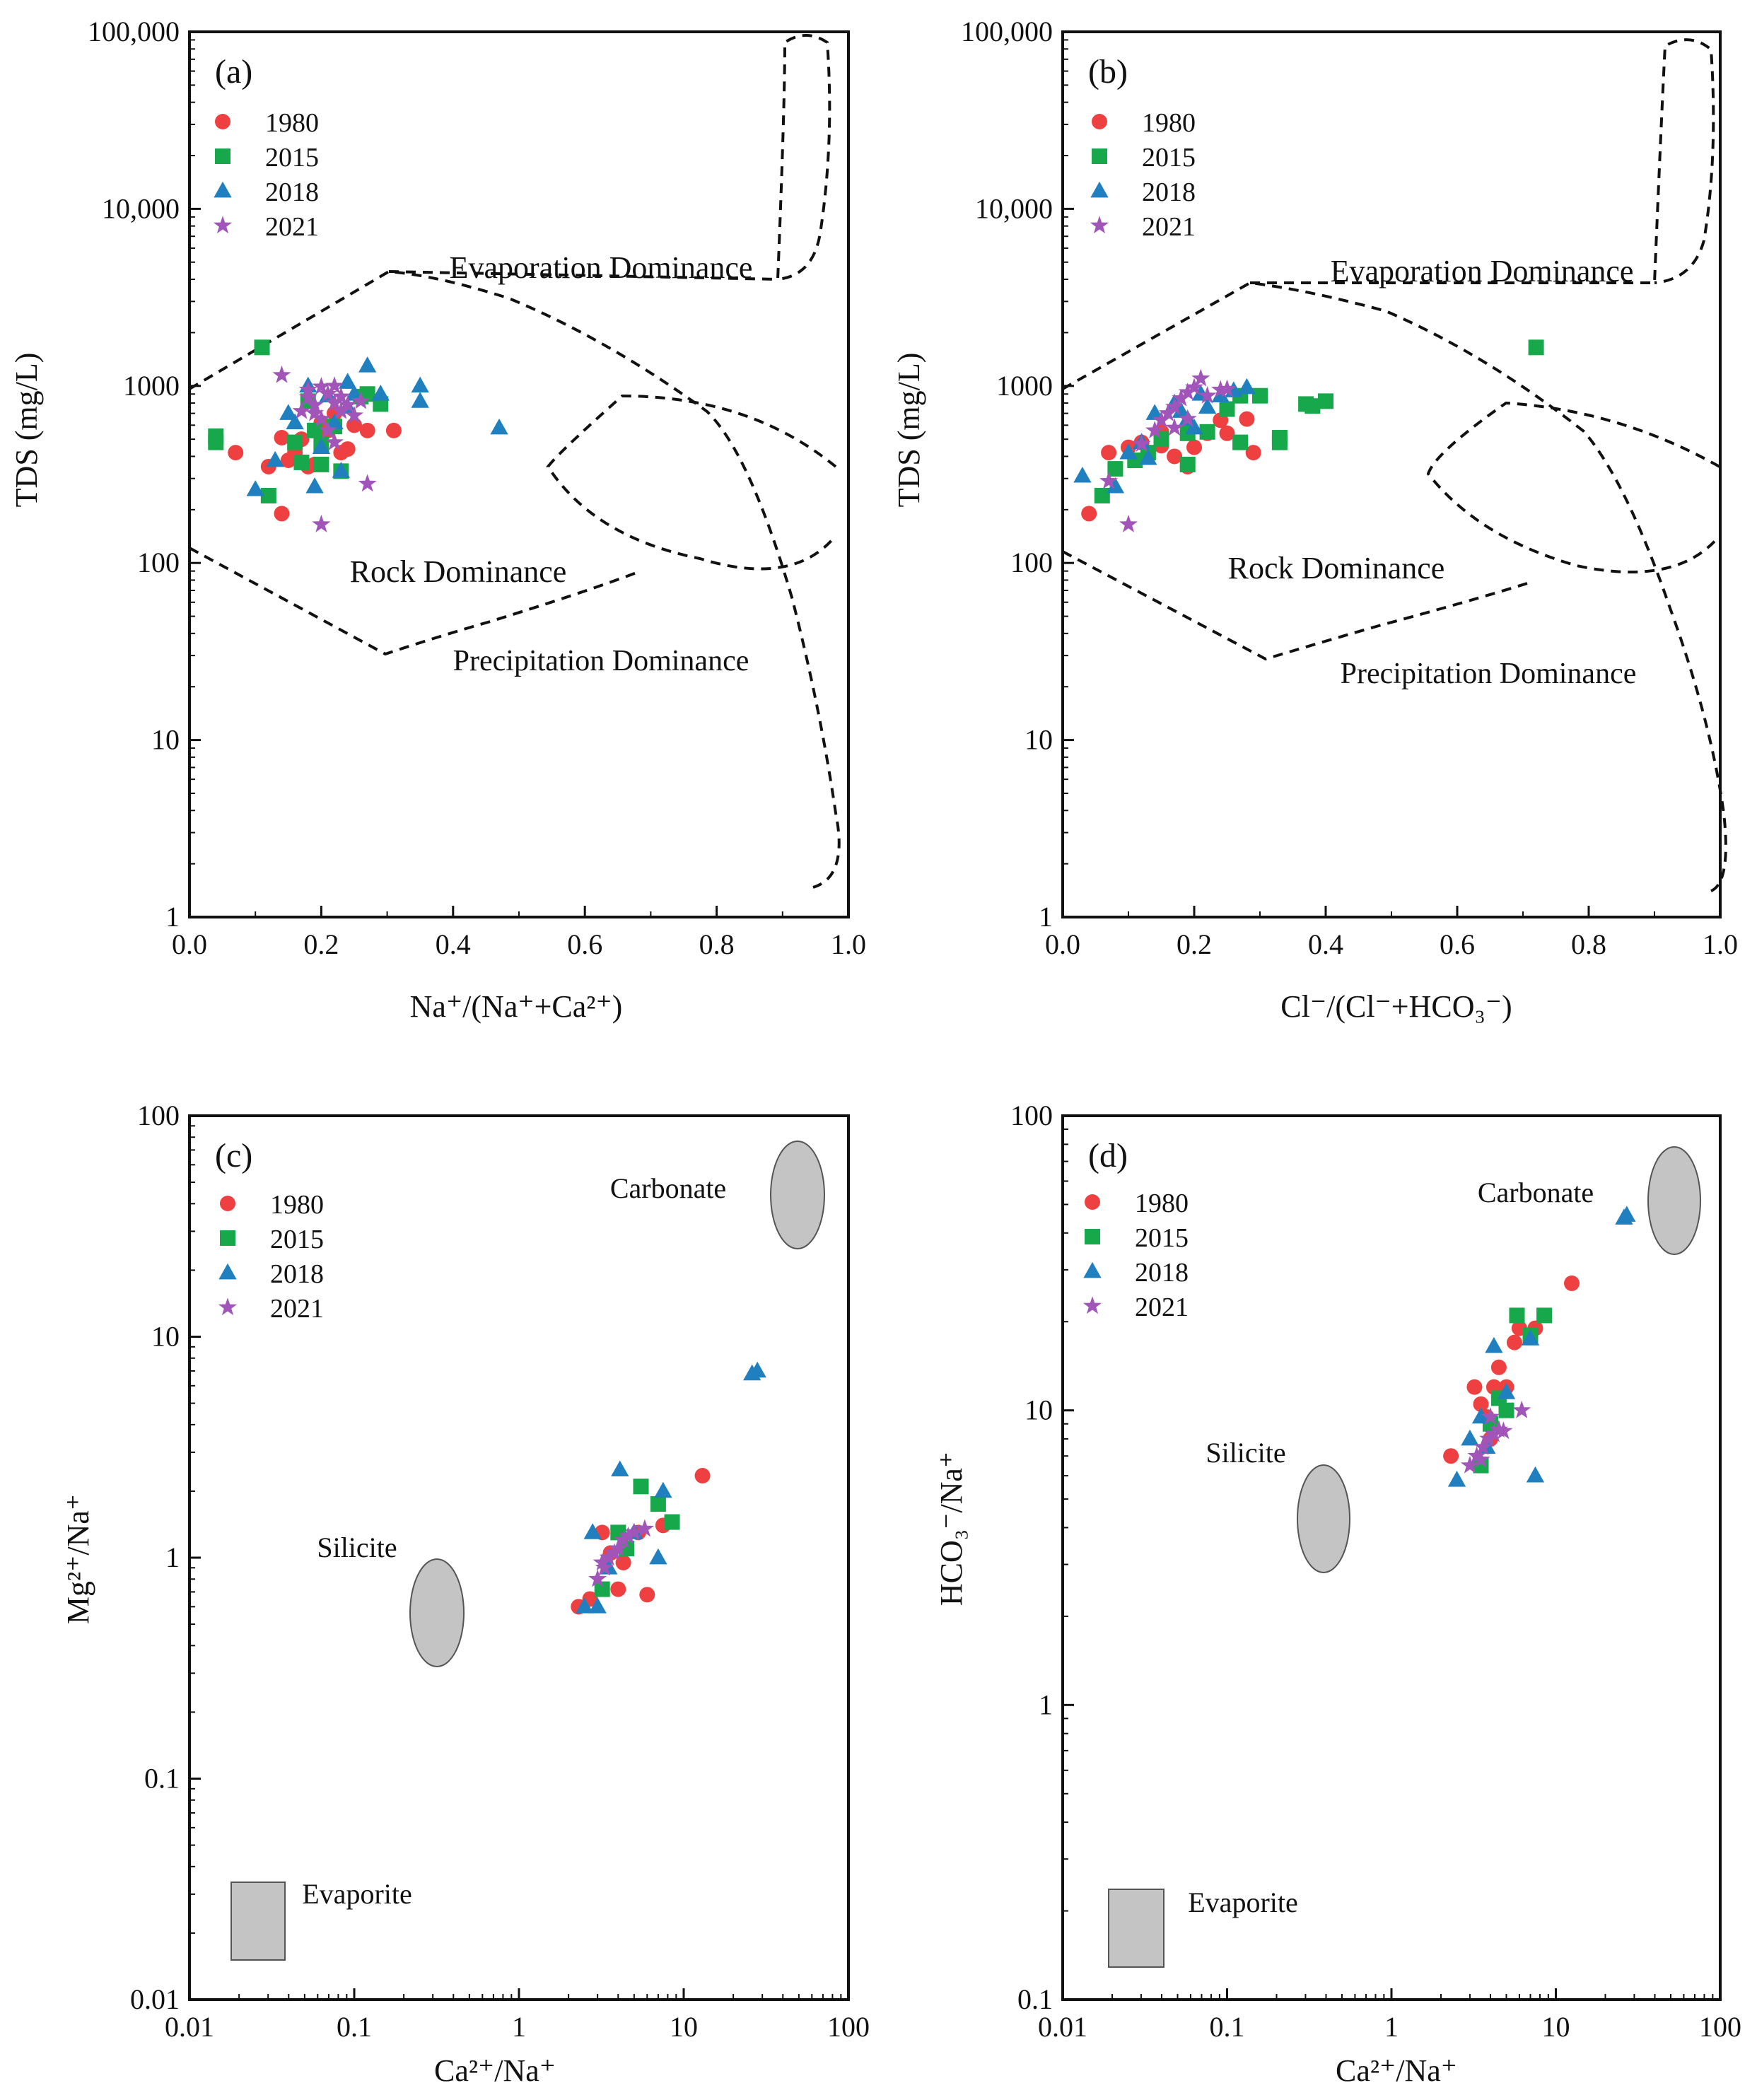  I want to click on legend-marker-2018, so click(227, 1271).